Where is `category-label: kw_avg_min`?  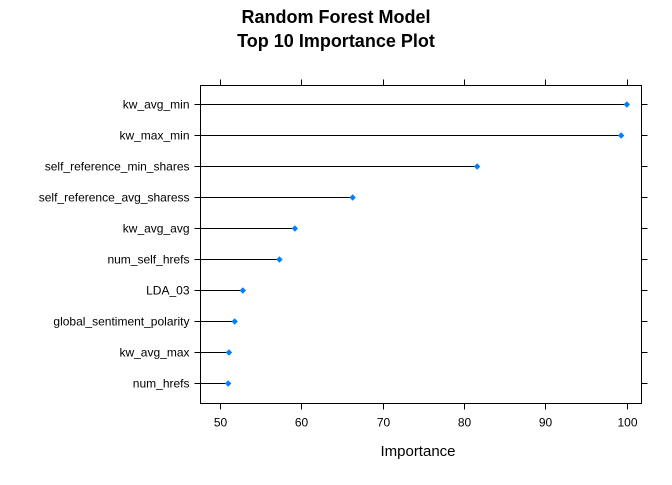
category-label: kw_avg_min is located at coordinates (156, 105).